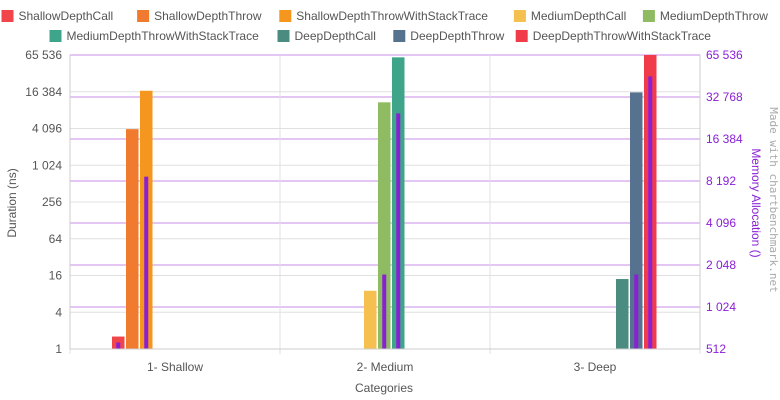 This screenshot has width=780, height=400. I want to click on y-tick-label: 16, so click(56, 276).